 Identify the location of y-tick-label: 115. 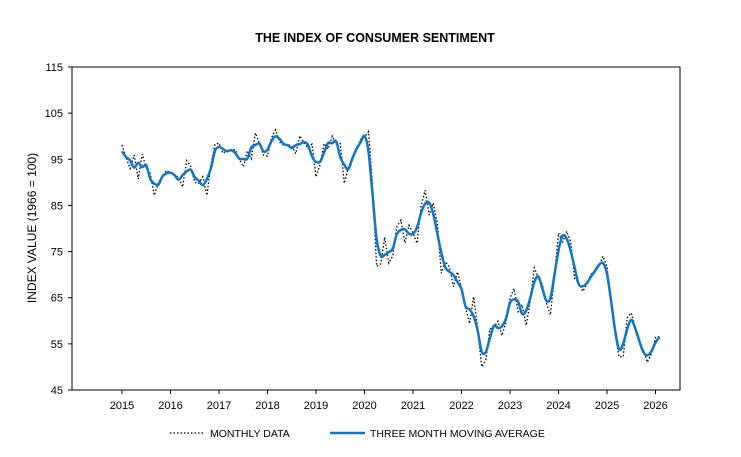
(54, 68).